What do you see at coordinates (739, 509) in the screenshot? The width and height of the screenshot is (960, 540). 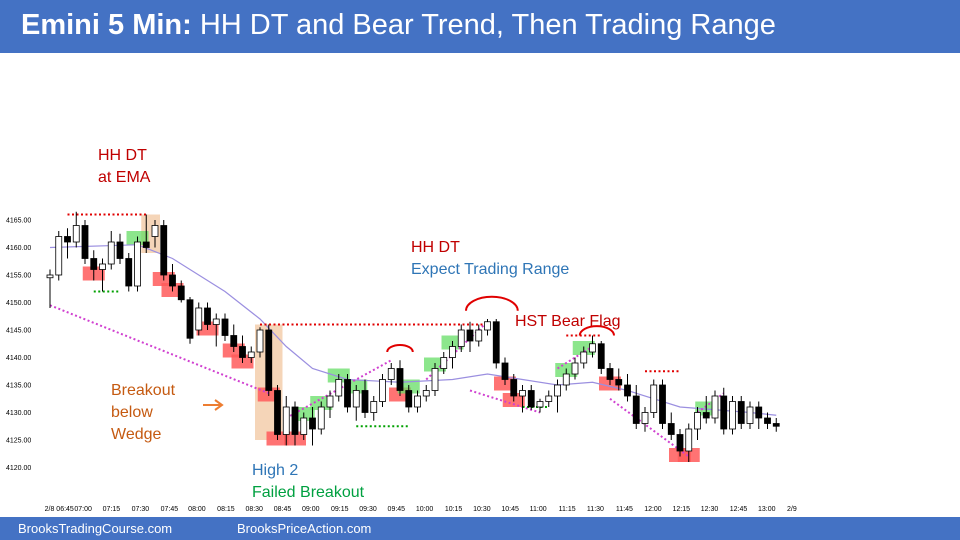 I see `x-tick-label: 12:45` at bounding box center [739, 509].